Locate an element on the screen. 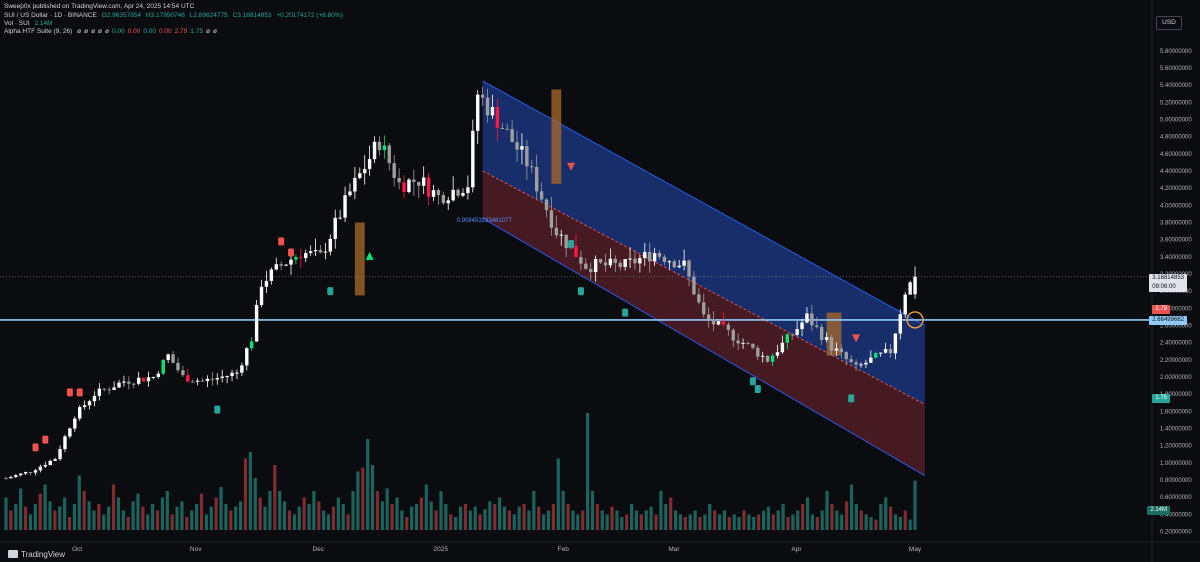 This screenshot has width=1200, height=562. indicator-value: 0.00 is located at coordinates (118, 31).